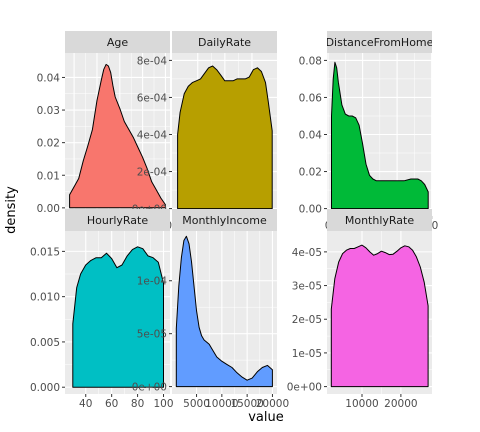  I want to click on y-tick-label: 0.08, so click(310, 61).